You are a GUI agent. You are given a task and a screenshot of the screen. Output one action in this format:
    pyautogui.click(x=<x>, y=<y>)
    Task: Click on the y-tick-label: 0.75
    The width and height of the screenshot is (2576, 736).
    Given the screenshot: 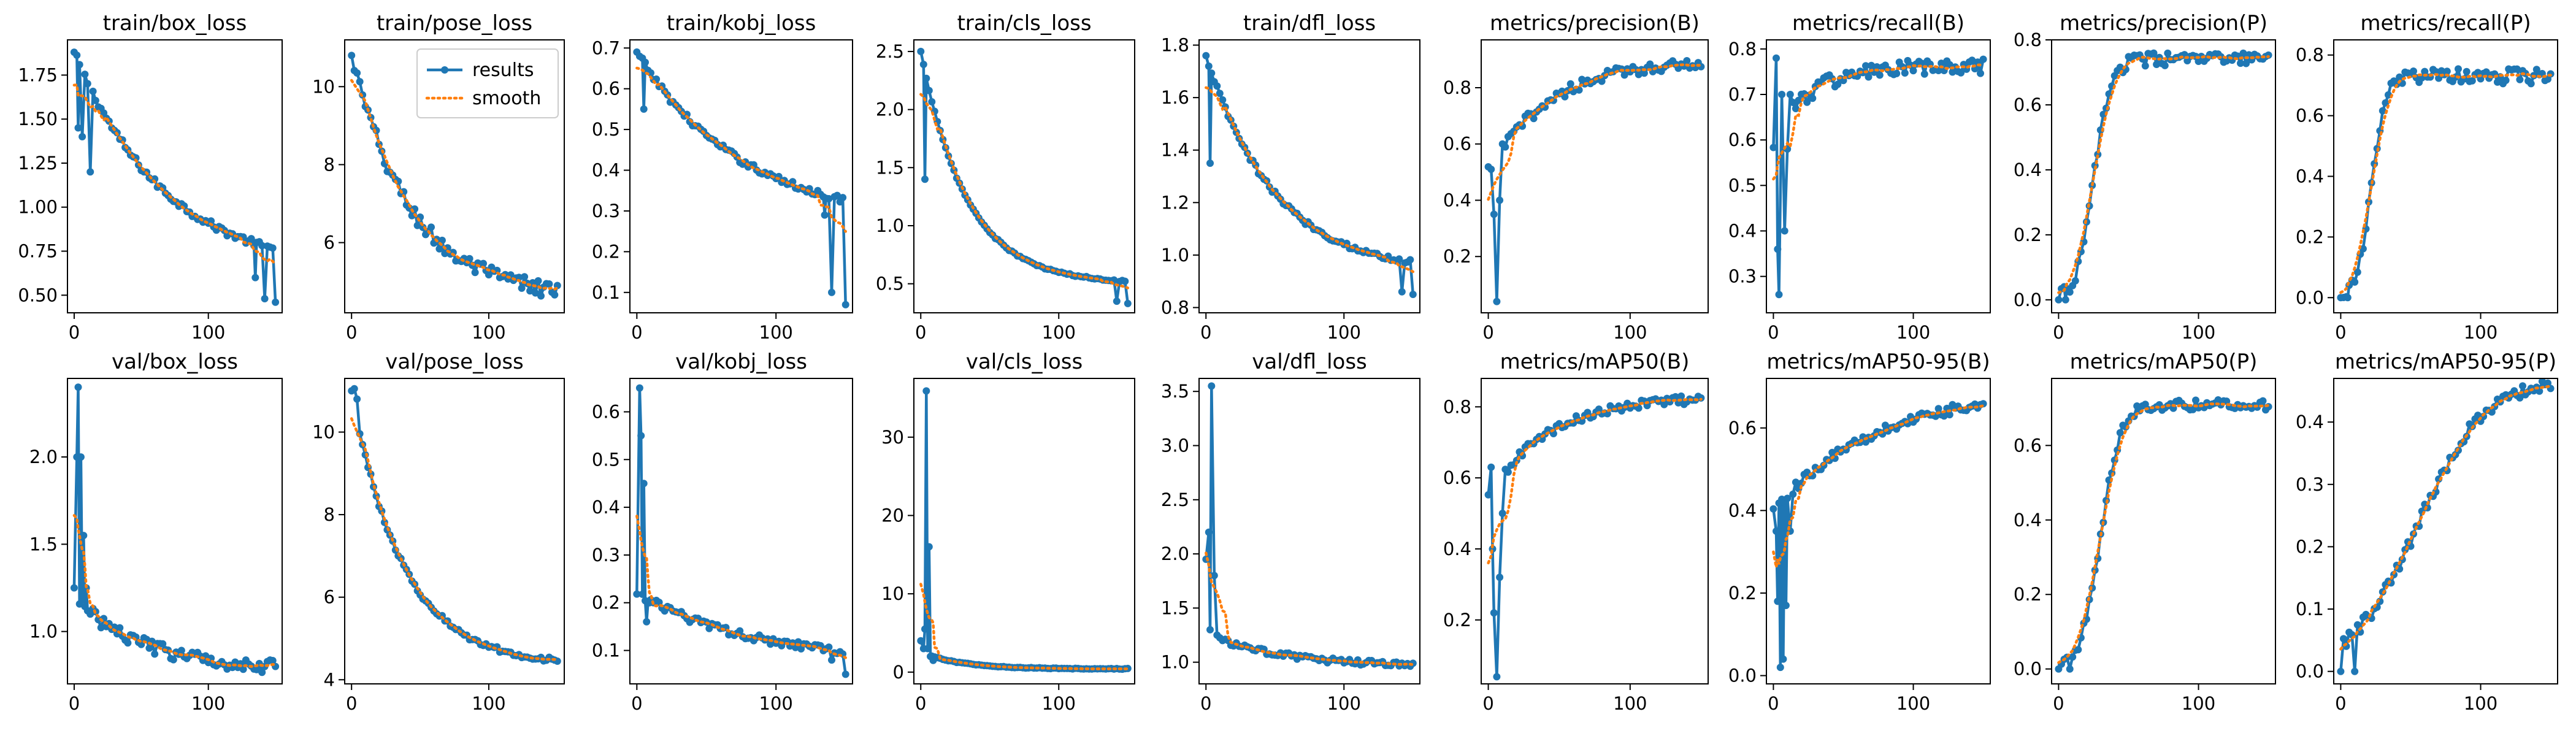 What is the action you would take?
    pyautogui.click(x=38, y=251)
    